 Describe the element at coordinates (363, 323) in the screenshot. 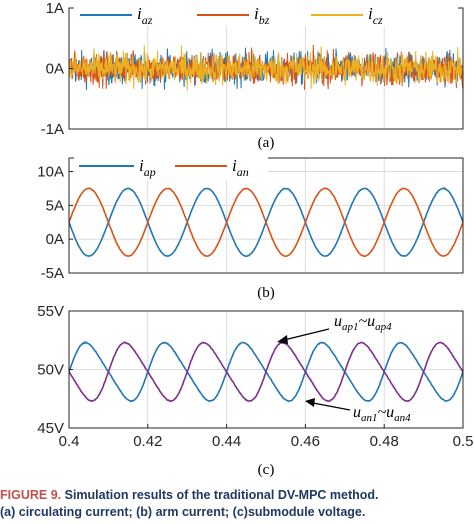

I see `annotation-uap: uap1~uap4` at that location.